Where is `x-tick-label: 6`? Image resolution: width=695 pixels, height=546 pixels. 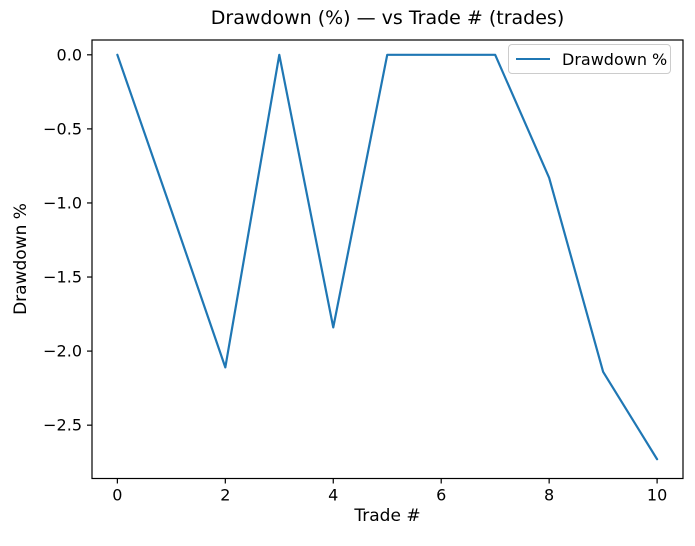 x-tick-label: 6 is located at coordinates (441, 495).